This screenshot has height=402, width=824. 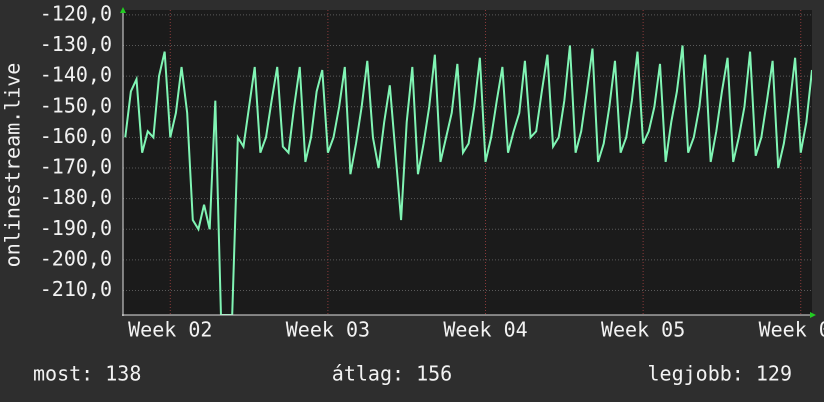 I want to click on stat-best: legjobb: 129, so click(x=720, y=374).